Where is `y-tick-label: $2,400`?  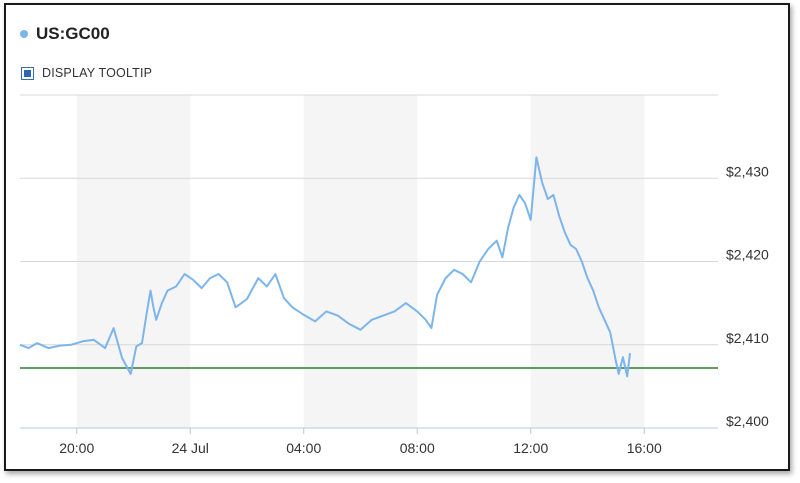
y-tick-label: $2,400 is located at coordinates (747, 421).